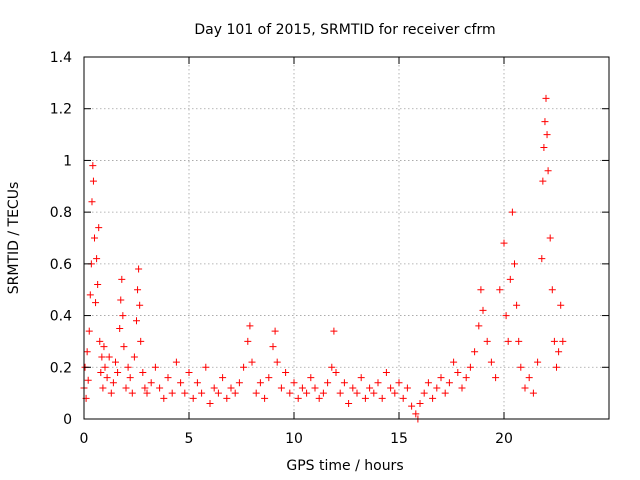  Describe the element at coordinates (189, 439) in the screenshot. I see `x-tick-label: 5` at that location.